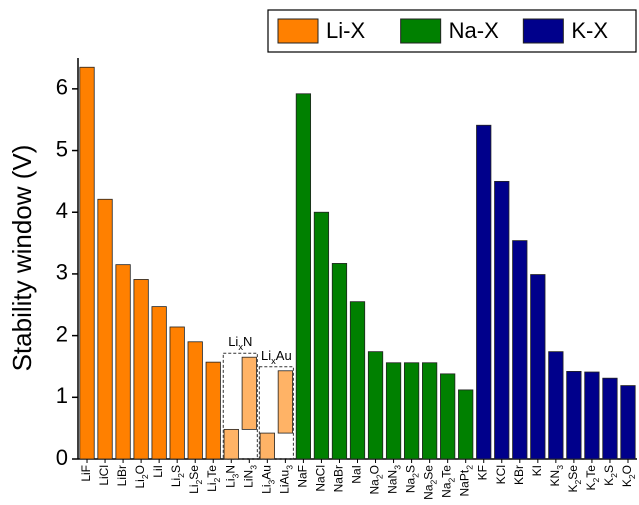 This screenshot has width=639, height=505. Describe the element at coordinates (86, 473) in the screenshot. I see `x-tick-label: LiF` at that location.